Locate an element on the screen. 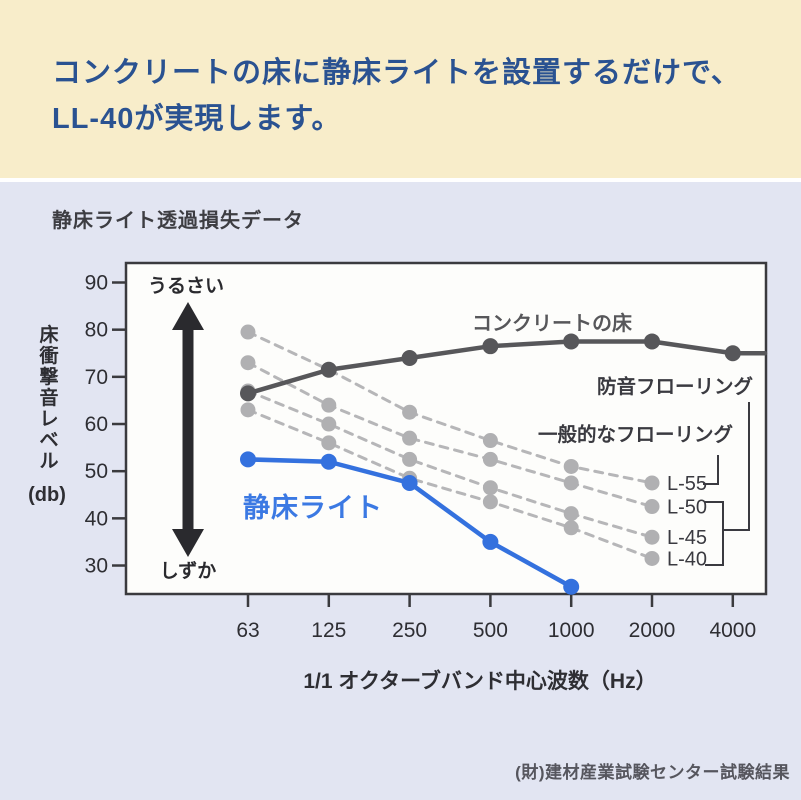  y-axis-title-char: 床 is located at coordinates (48, 334).